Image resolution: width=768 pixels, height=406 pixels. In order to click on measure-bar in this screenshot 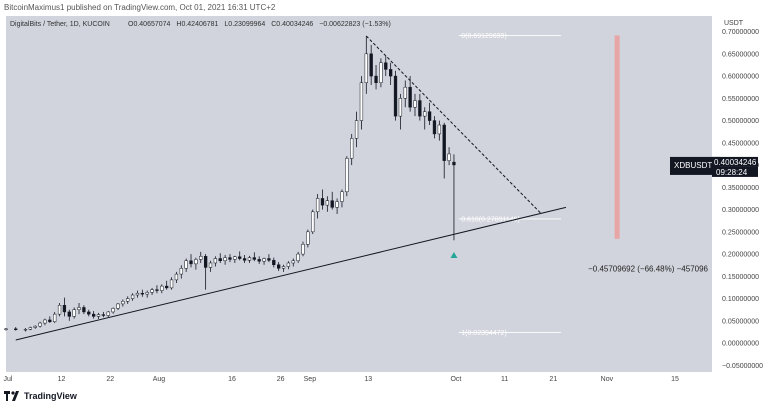, I will do `click(617, 137)`.